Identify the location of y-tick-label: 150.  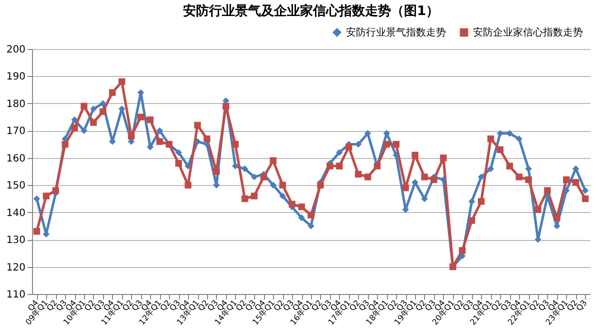
(16, 186).